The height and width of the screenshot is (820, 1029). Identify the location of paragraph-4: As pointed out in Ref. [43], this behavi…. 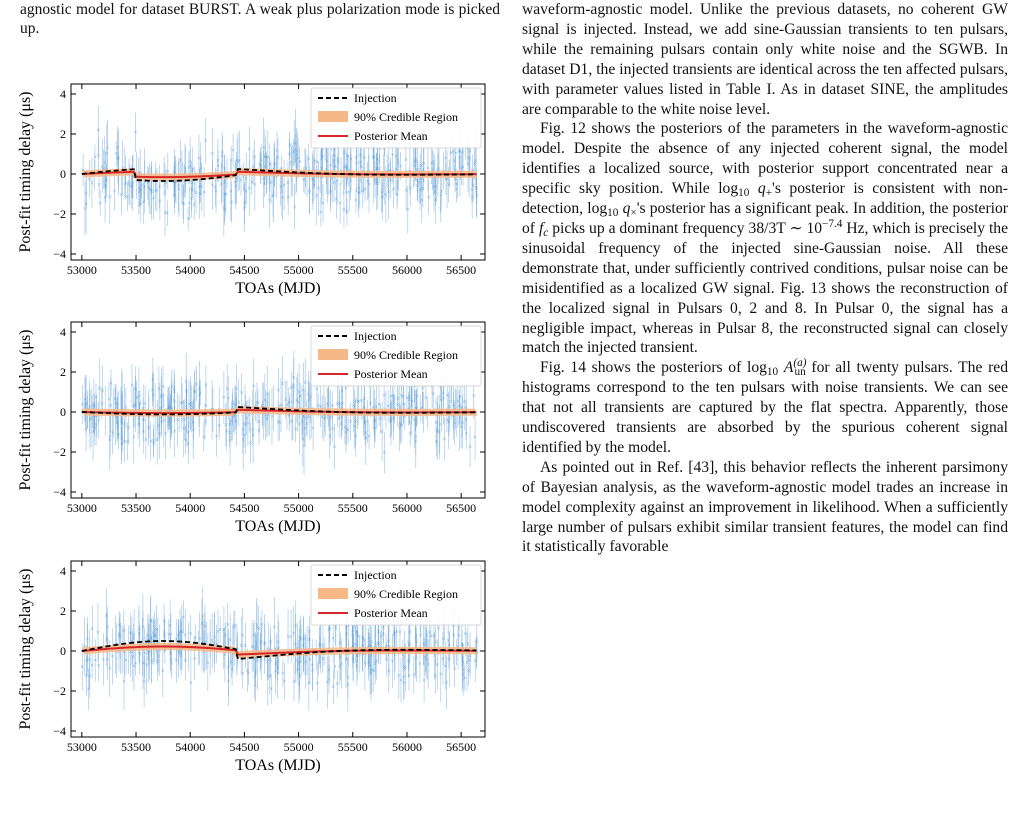
(765, 507).